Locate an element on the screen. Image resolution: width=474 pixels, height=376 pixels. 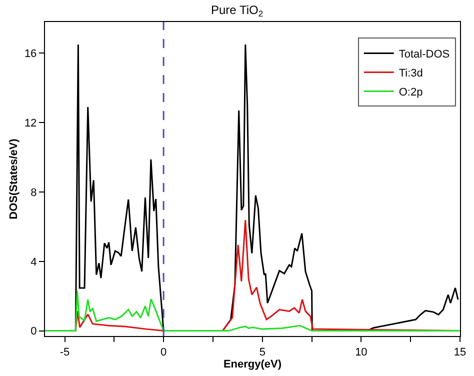
x-tick-label: 10 is located at coordinates (361, 352).